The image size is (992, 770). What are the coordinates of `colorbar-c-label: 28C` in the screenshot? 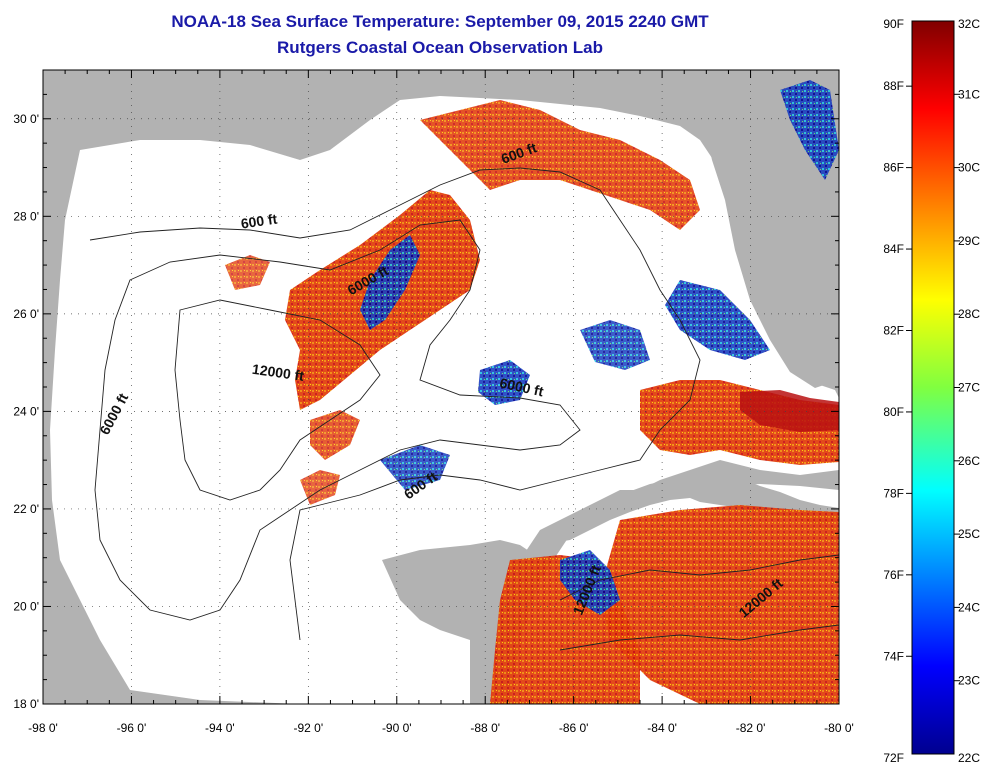 It's located at (969, 314).